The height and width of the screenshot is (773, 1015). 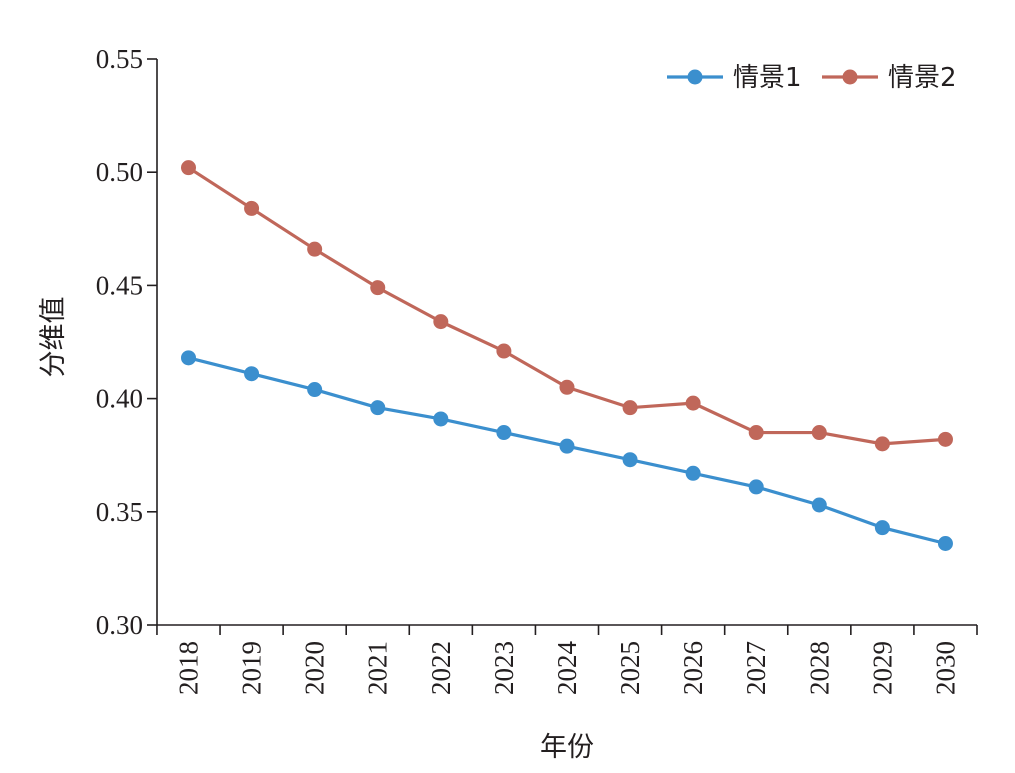 I want to click on y-tick-label: 0.40, so click(x=119, y=399).